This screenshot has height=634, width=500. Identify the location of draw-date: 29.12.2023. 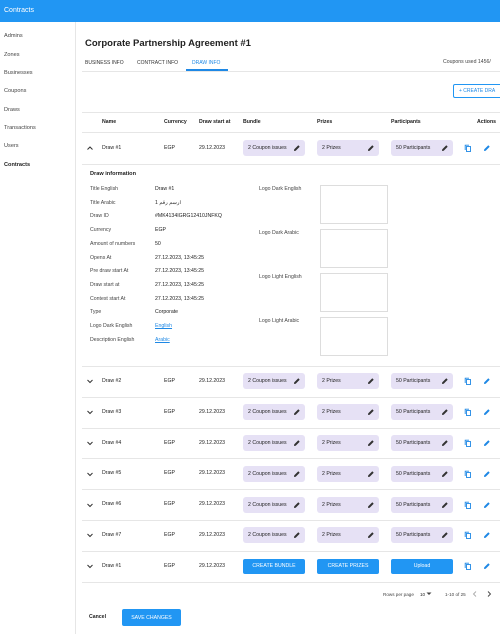
(212, 504).